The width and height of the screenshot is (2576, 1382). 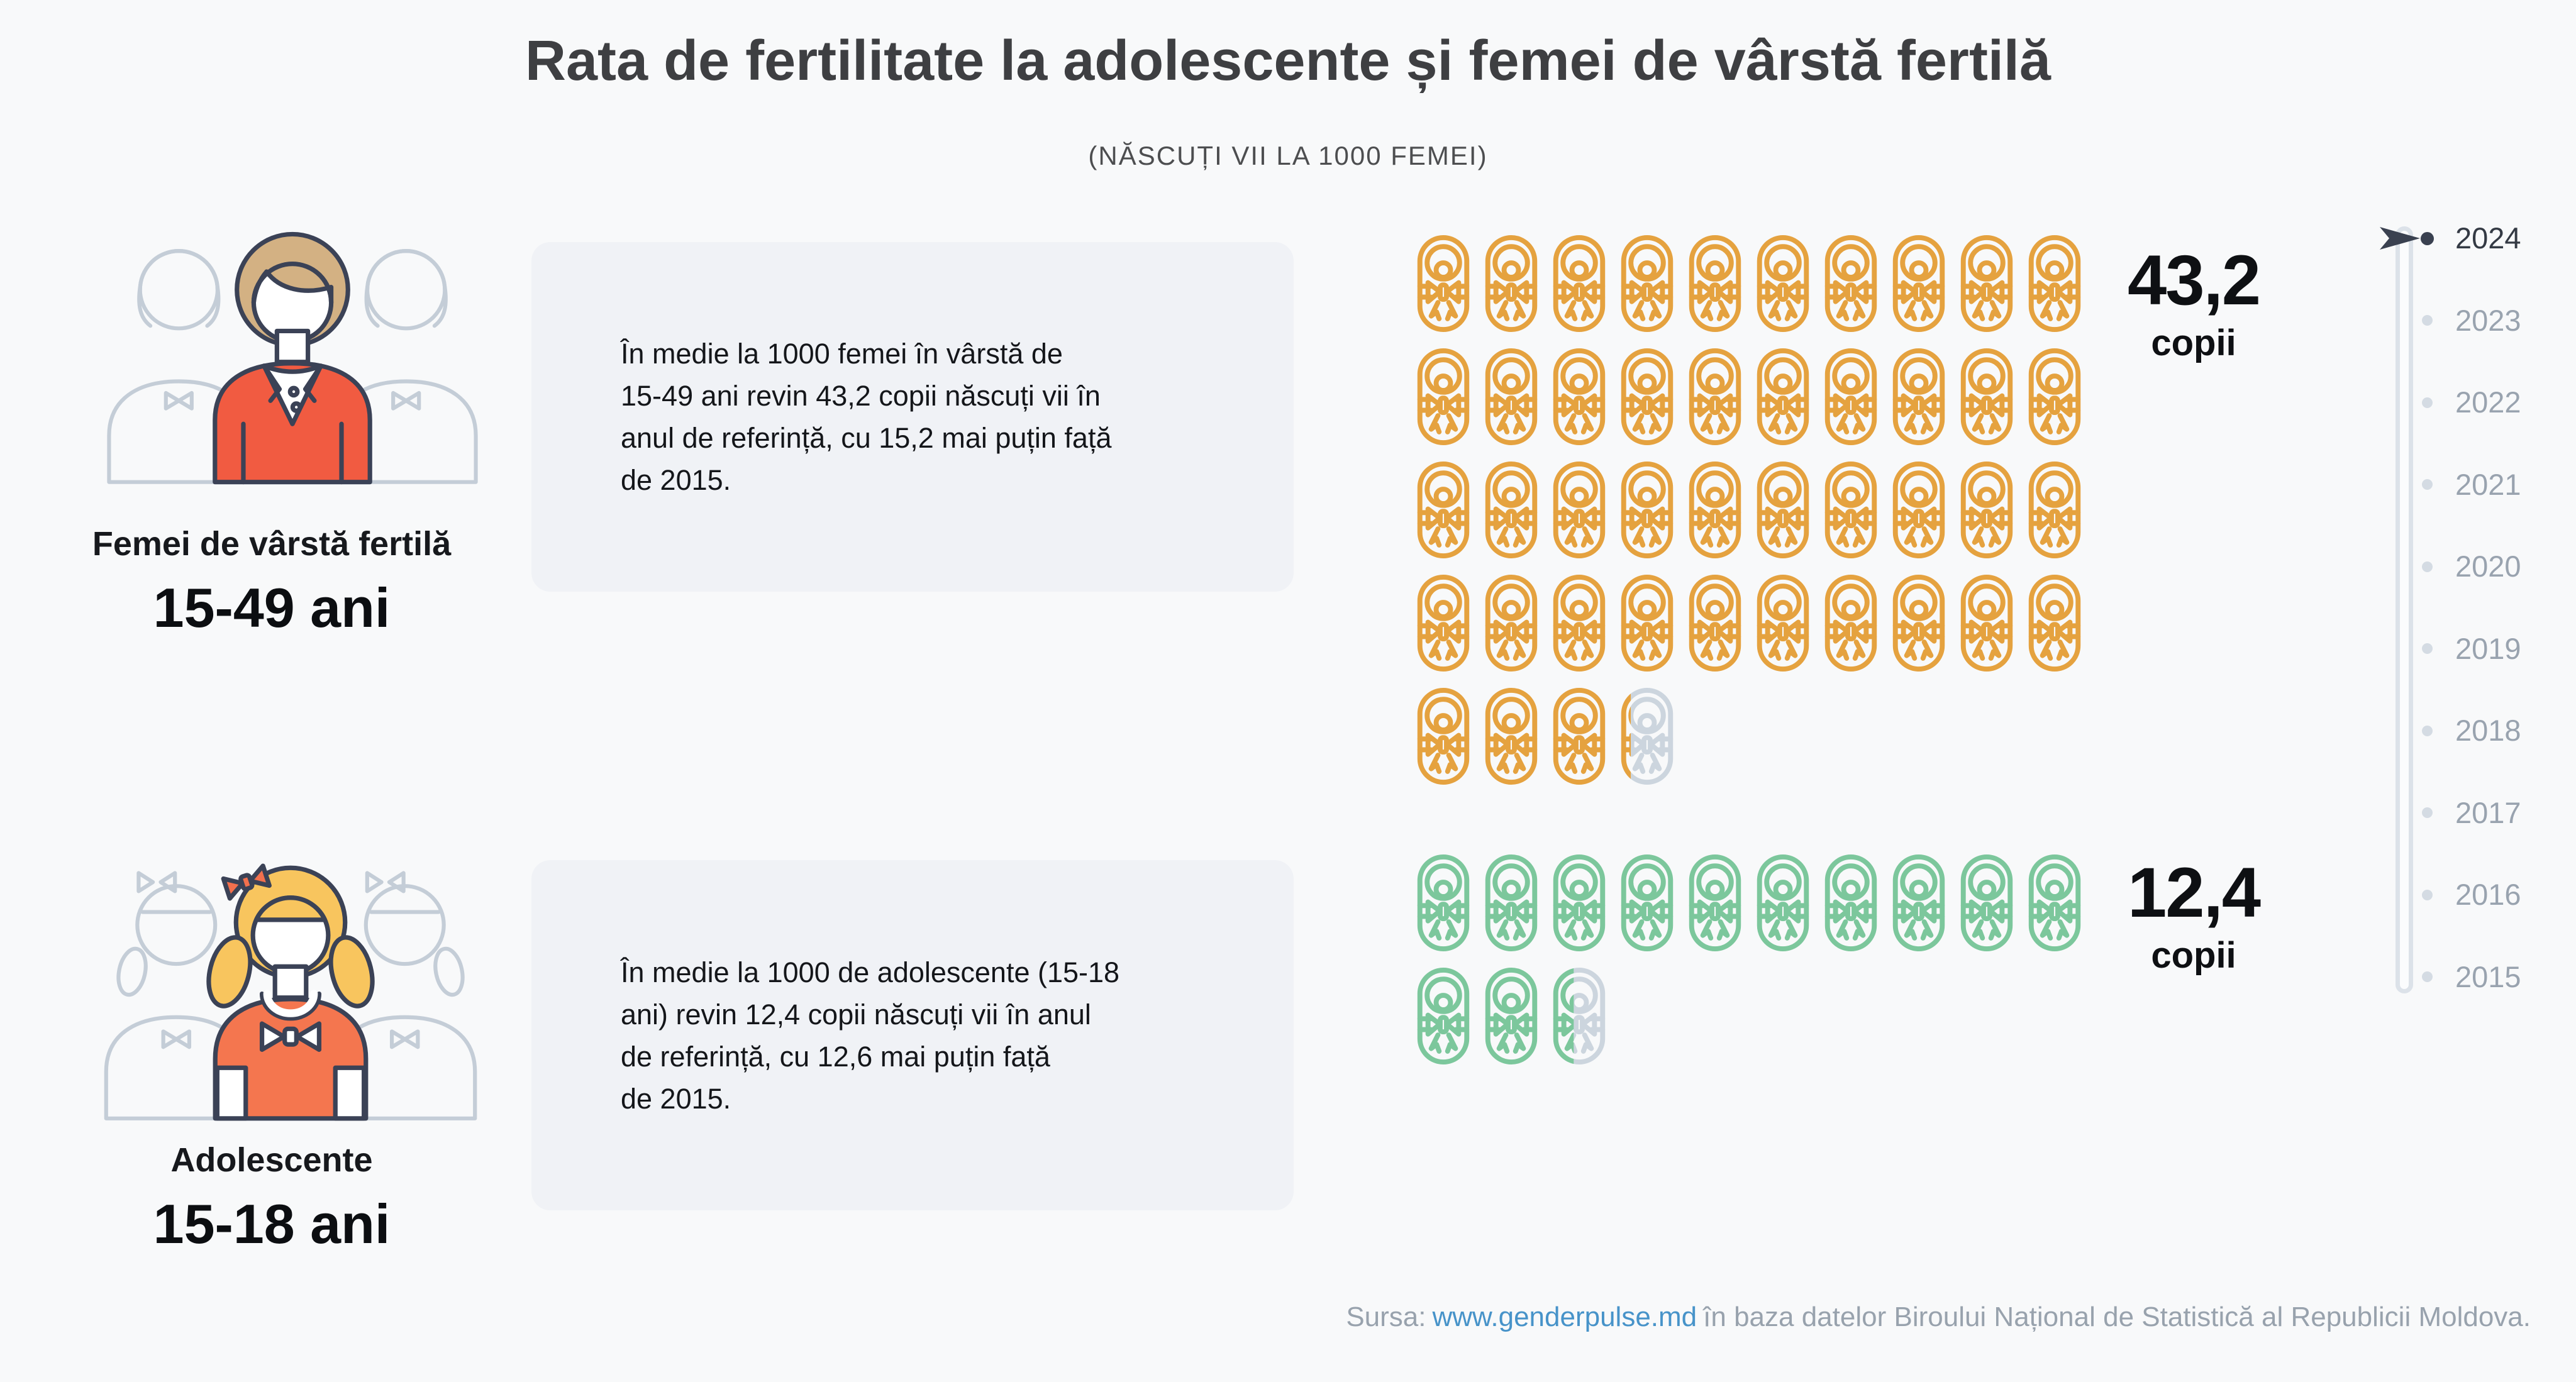 What do you see at coordinates (2488, 730) in the screenshot?
I see `timeline-year-2018: 2018` at bounding box center [2488, 730].